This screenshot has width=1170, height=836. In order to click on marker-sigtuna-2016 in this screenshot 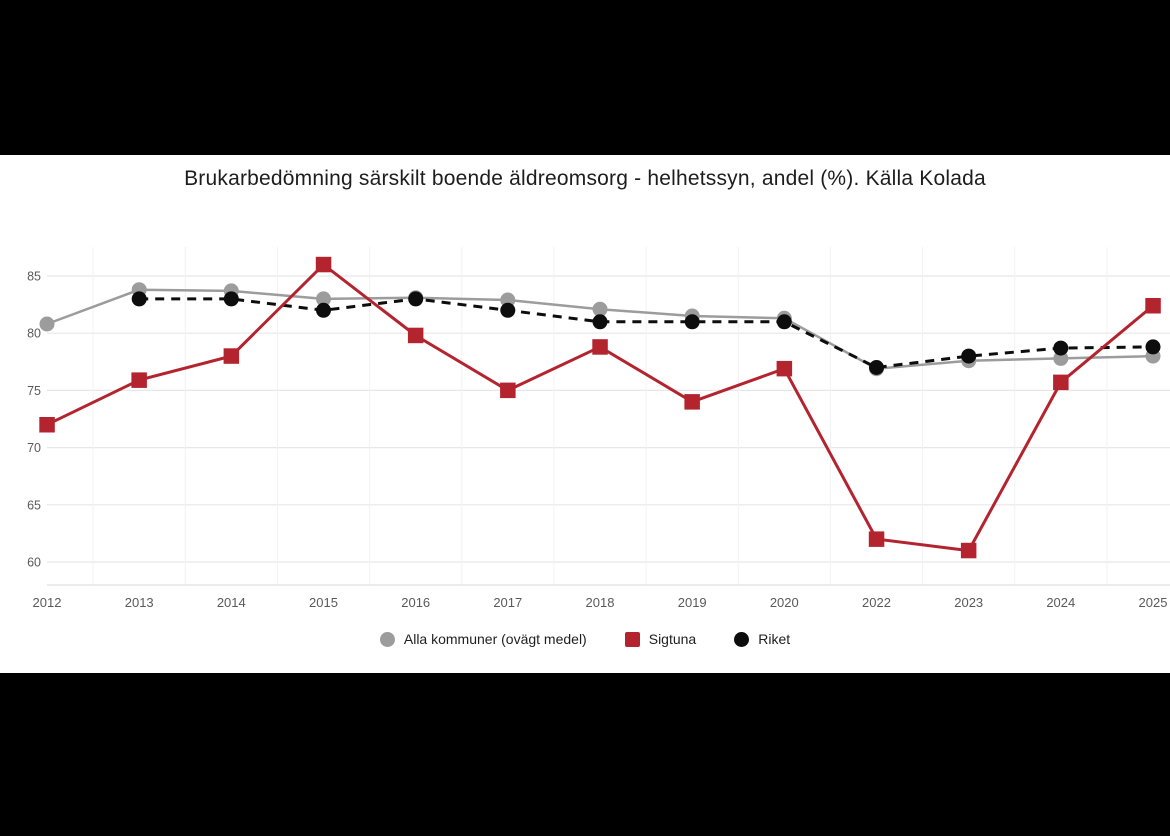, I will do `click(415, 335)`.